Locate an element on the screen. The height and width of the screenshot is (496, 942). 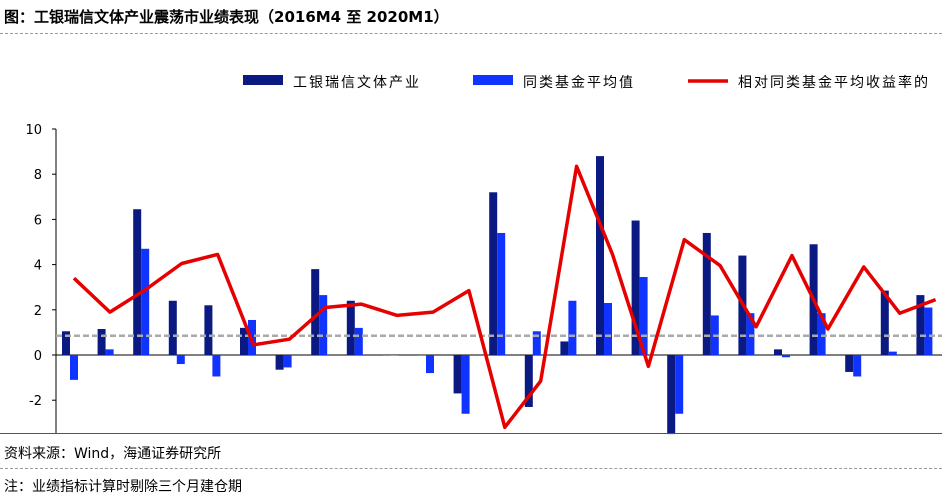
legend: 工银瑞信文体产业 同类基金平均值 相对同类基金平均收益率的 is located at coordinates (586, 82).